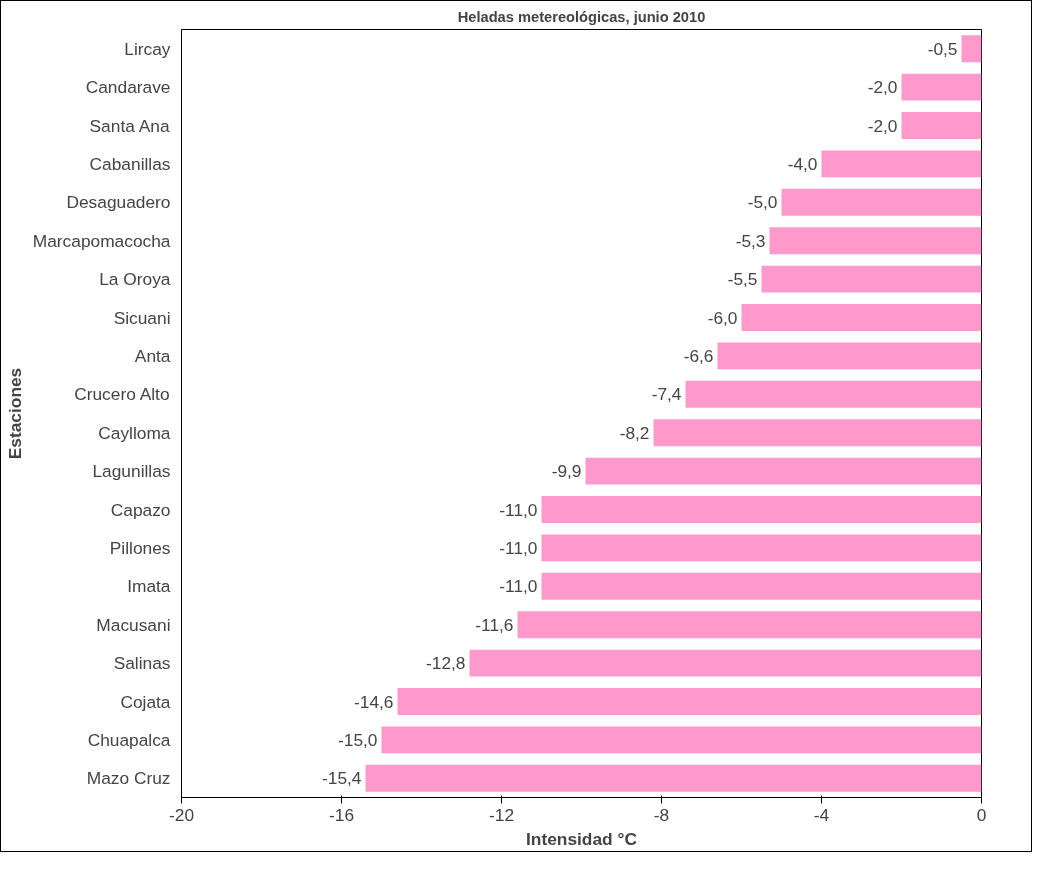  I want to click on y-tick-label: Crucero Alto, so click(122, 394).